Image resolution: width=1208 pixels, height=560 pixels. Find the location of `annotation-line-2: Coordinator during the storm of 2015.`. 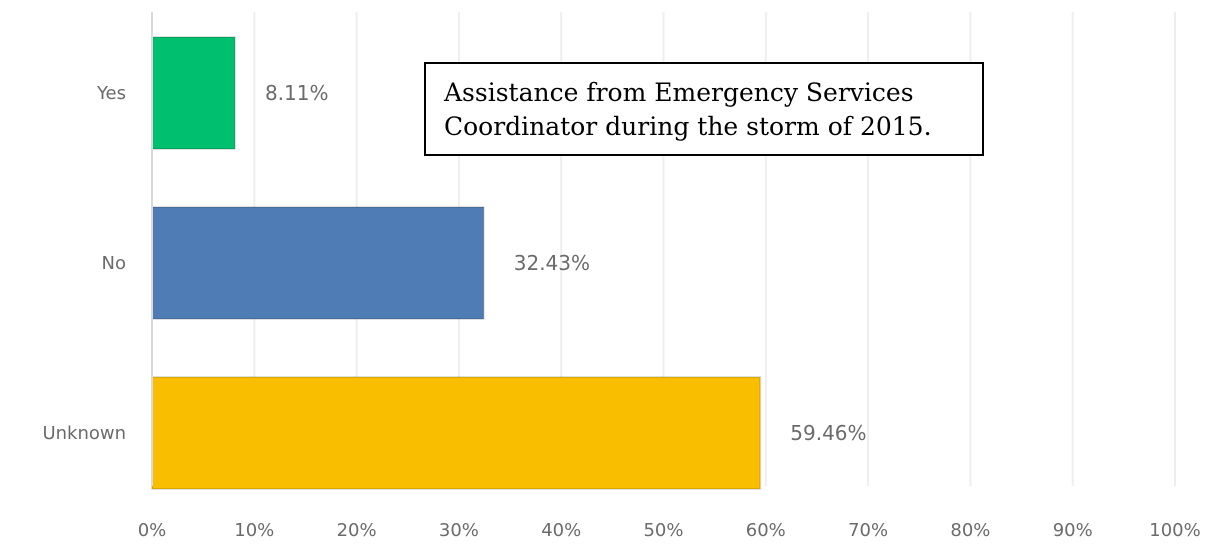

annotation-line-2: Coordinator during the storm of 2015. is located at coordinates (688, 126).